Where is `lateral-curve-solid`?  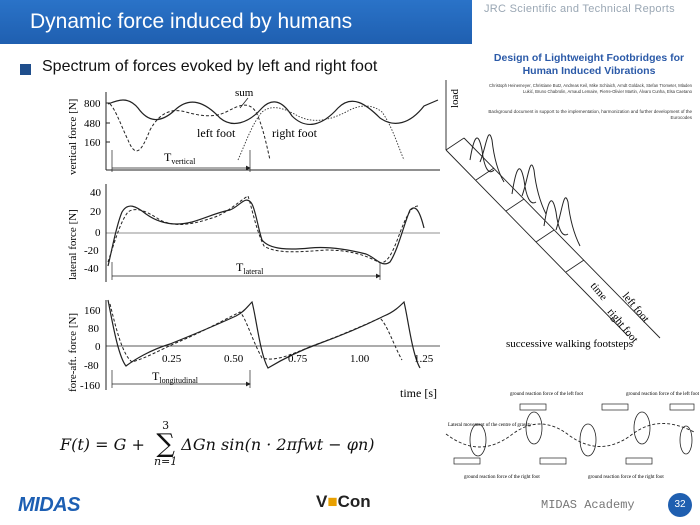 lateral-curve-solid is located at coordinates (266, 233).